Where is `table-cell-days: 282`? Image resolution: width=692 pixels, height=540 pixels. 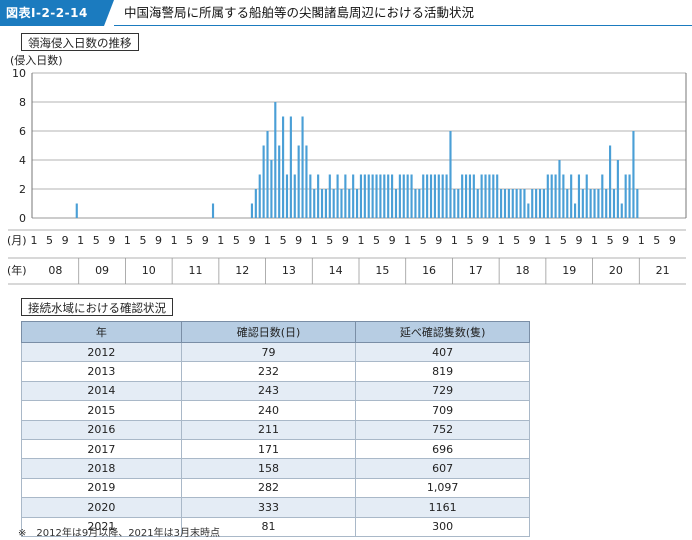 table-cell-days: 282 is located at coordinates (268, 488).